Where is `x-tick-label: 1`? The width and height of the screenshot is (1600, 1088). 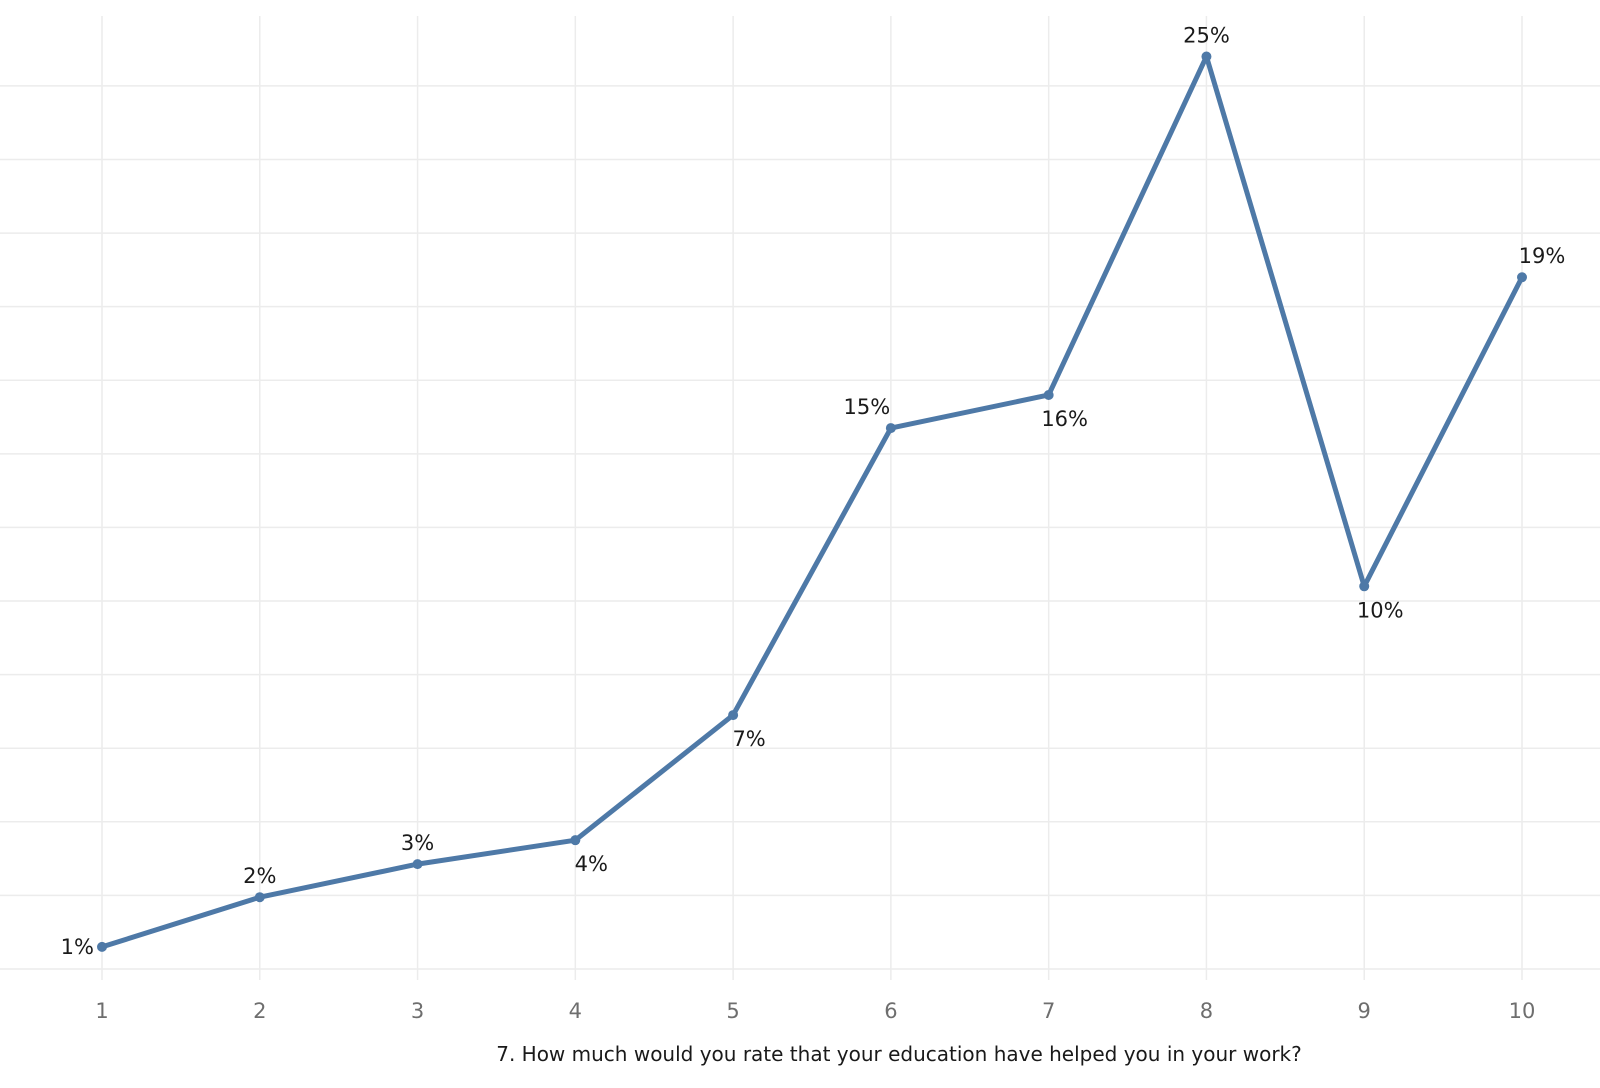
x-tick-label: 1 is located at coordinates (101, 1011).